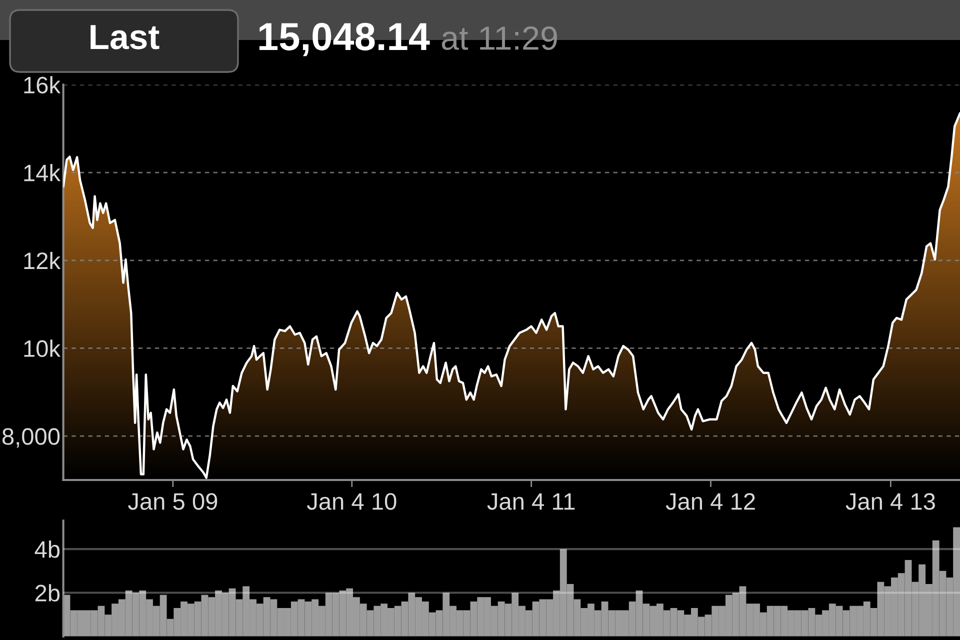  I want to click on x-tick-label: Jan 4 13, so click(890, 501).